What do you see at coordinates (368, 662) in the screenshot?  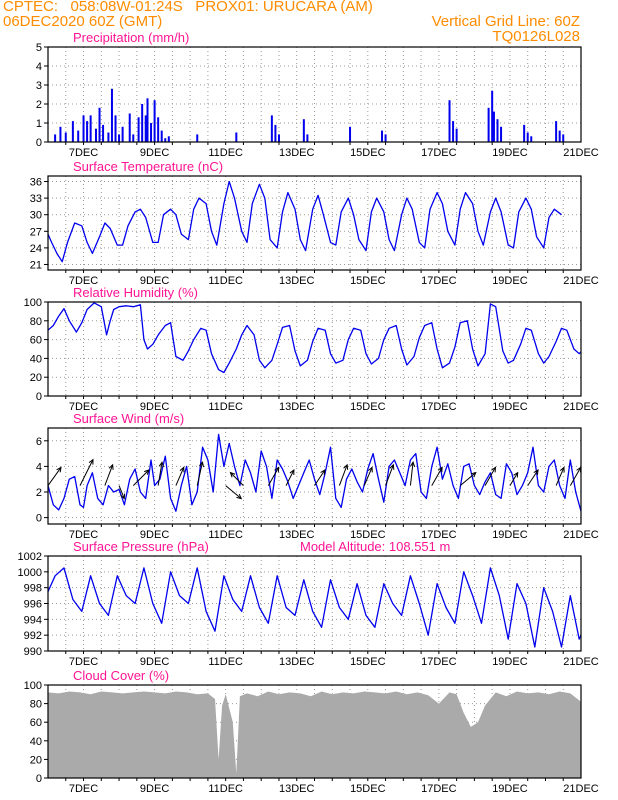 I see `pressure-xtick-label: 15DEC` at bounding box center [368, 662].